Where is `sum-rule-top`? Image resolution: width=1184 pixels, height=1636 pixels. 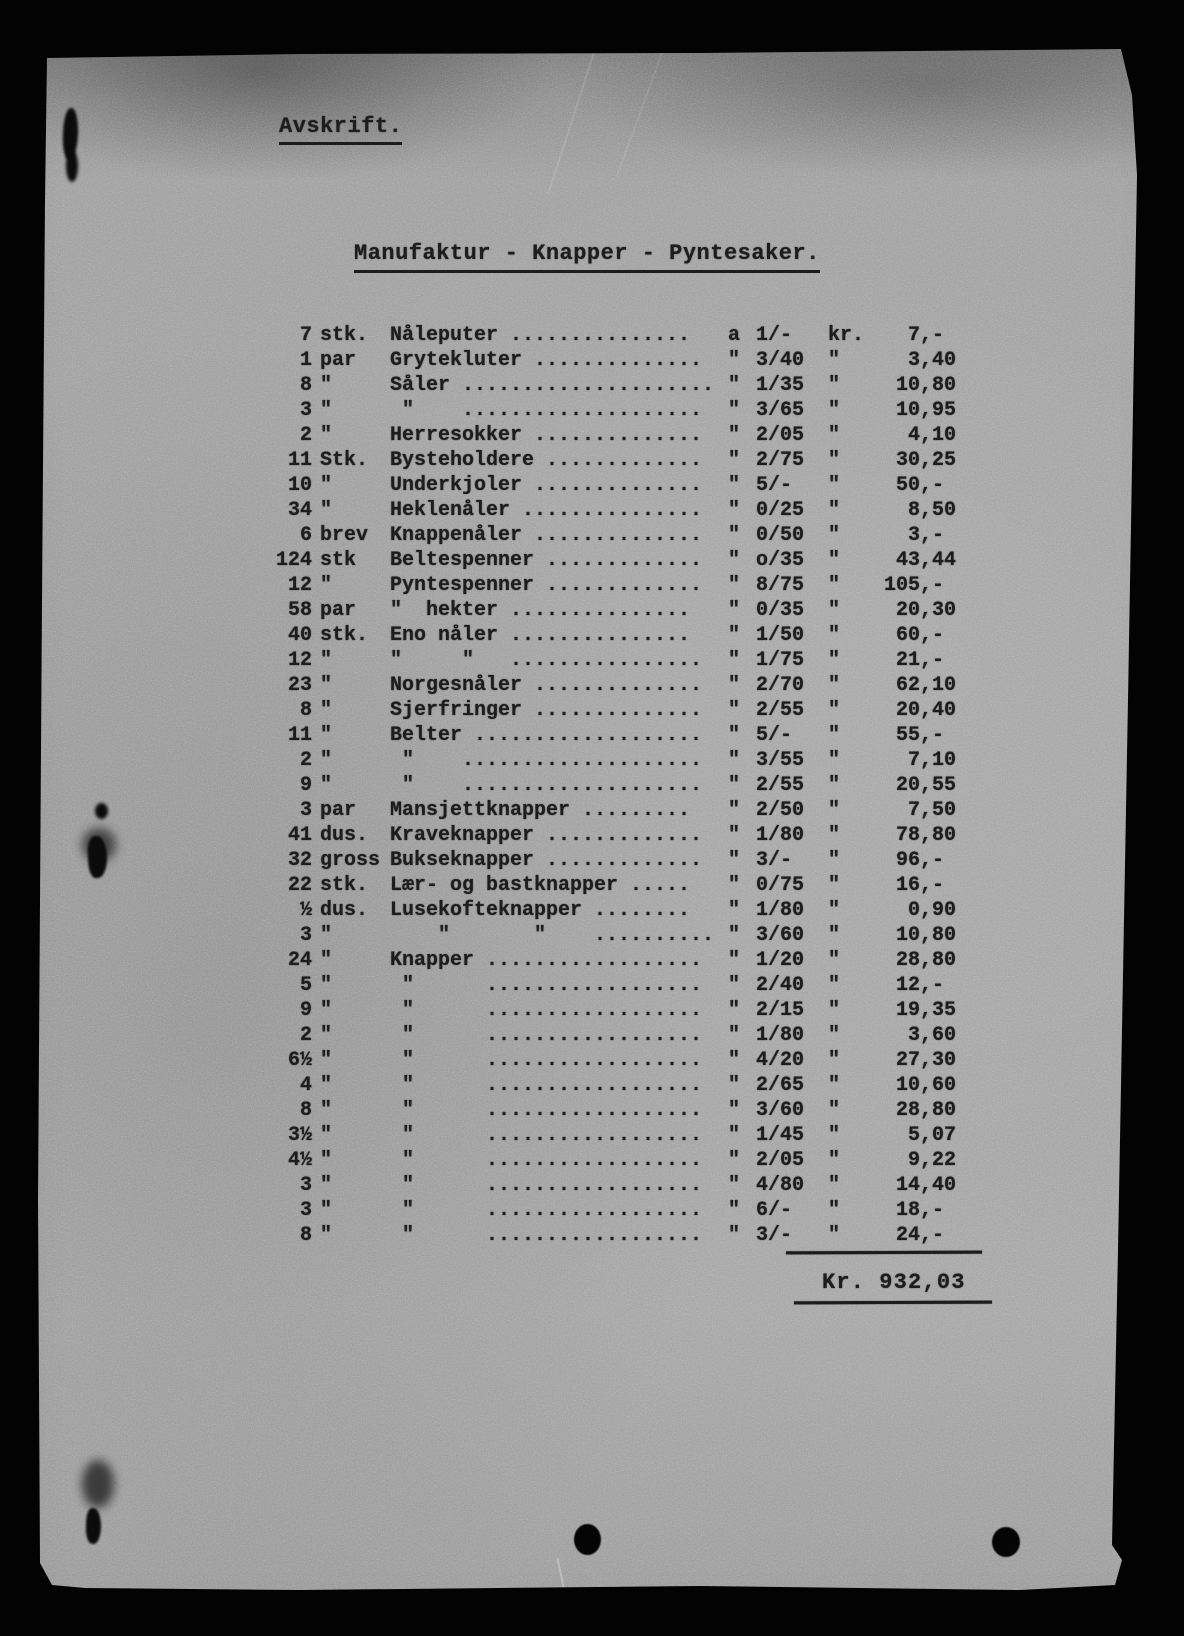
sum-rule-top is located at coordinates (884, 1252).